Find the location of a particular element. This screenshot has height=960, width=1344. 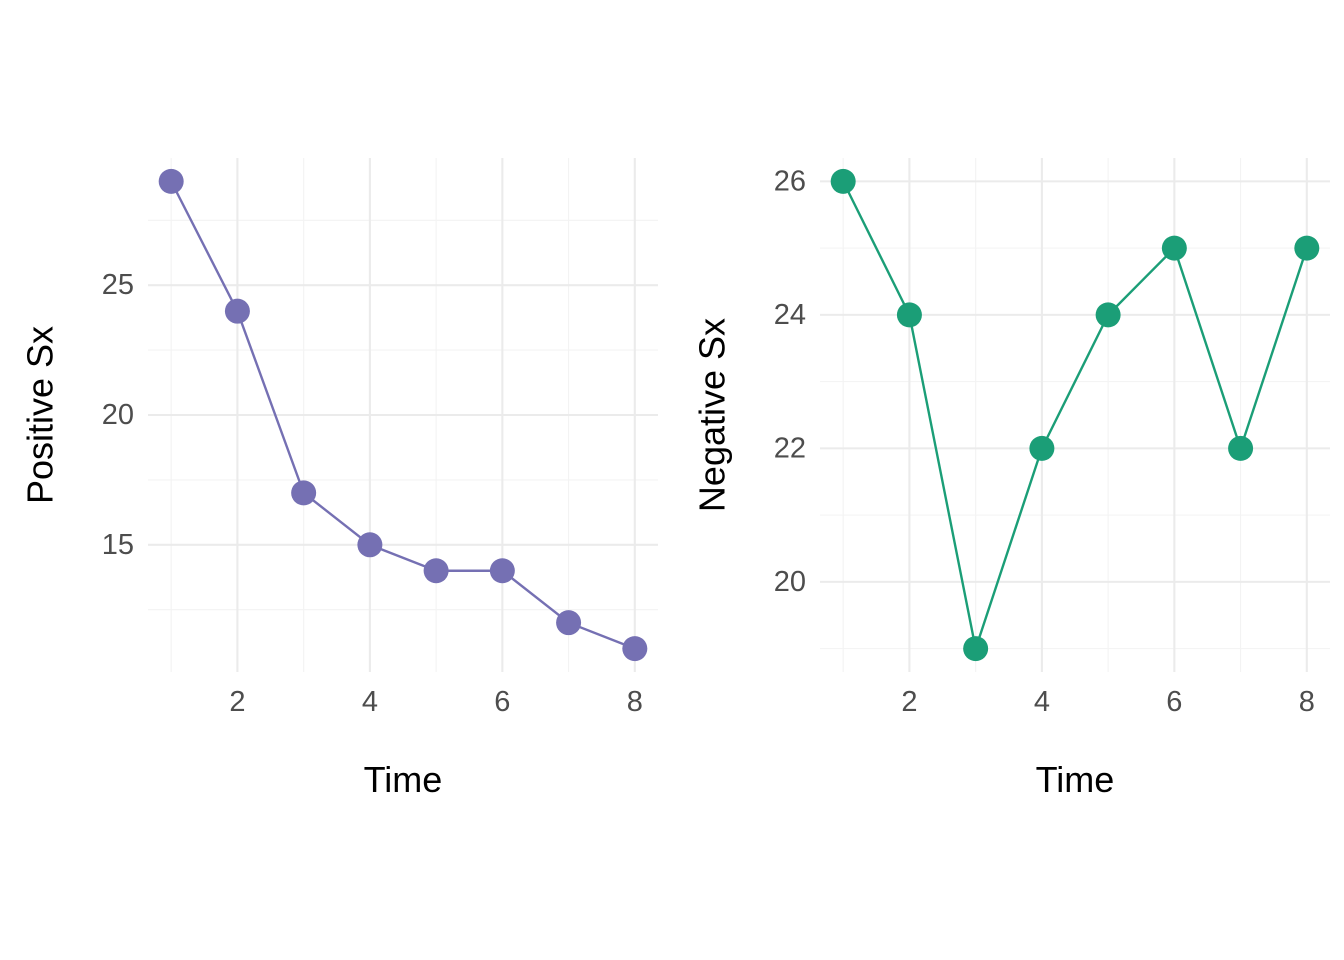

panel-2-x-tick-label: 4 is located at coordinates (1042, 702).